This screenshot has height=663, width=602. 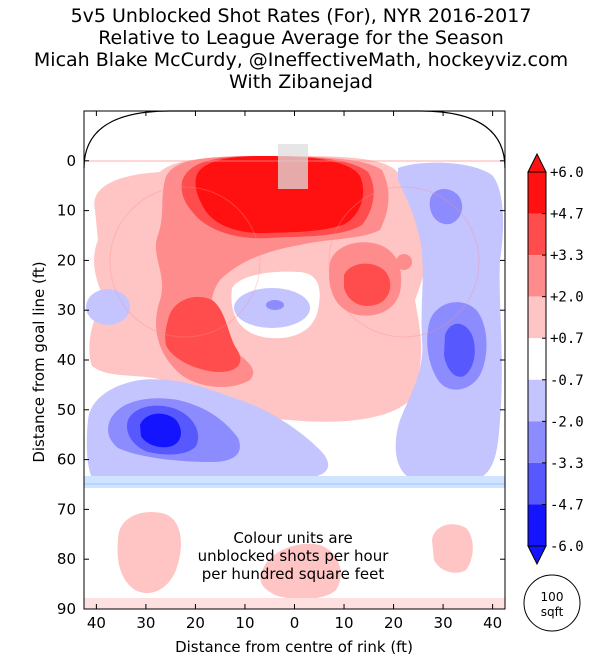 I want to click on contour-blue-center-inner, so click(x=275, y=305).